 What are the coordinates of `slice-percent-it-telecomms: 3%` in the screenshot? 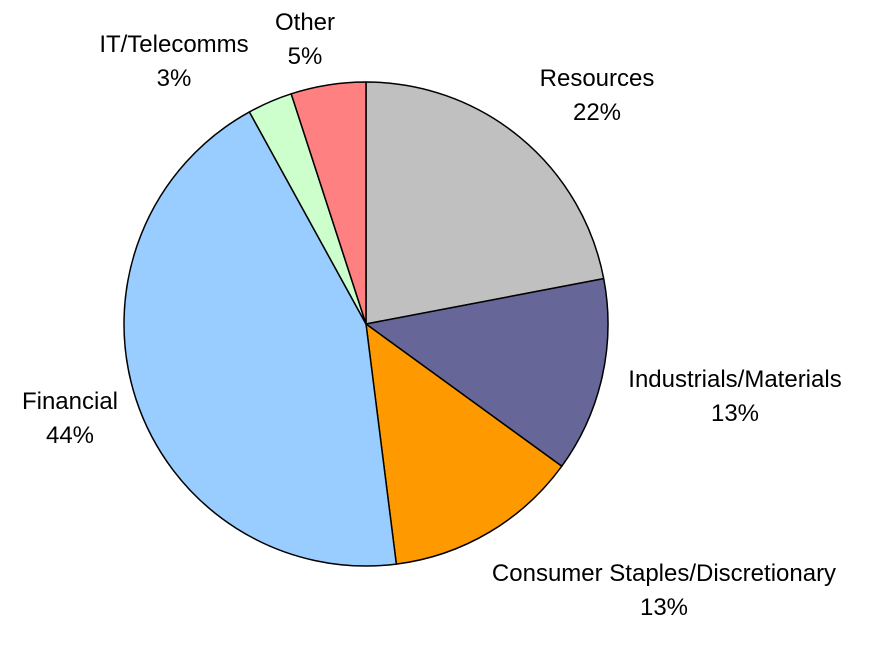 It's located at (174, 78).